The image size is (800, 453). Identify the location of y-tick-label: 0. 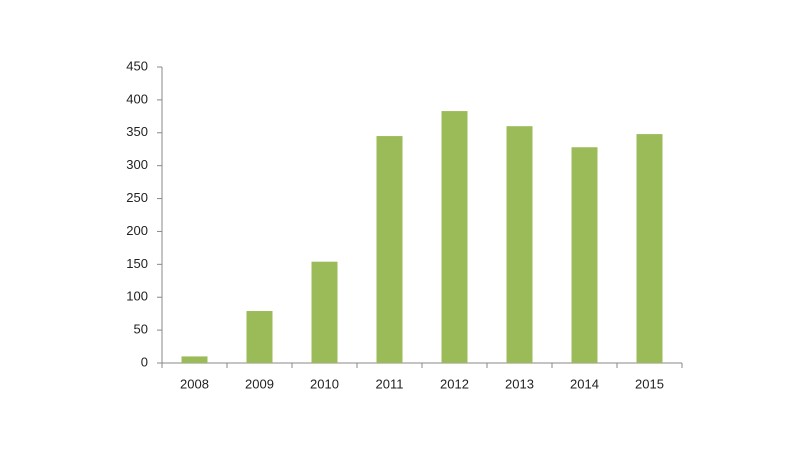
(144, 361).